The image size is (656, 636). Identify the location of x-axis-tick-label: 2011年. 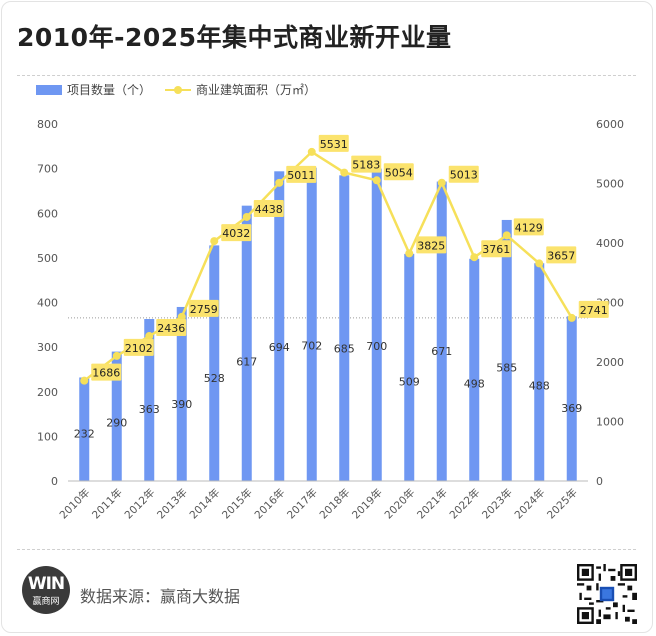
(107, 504).